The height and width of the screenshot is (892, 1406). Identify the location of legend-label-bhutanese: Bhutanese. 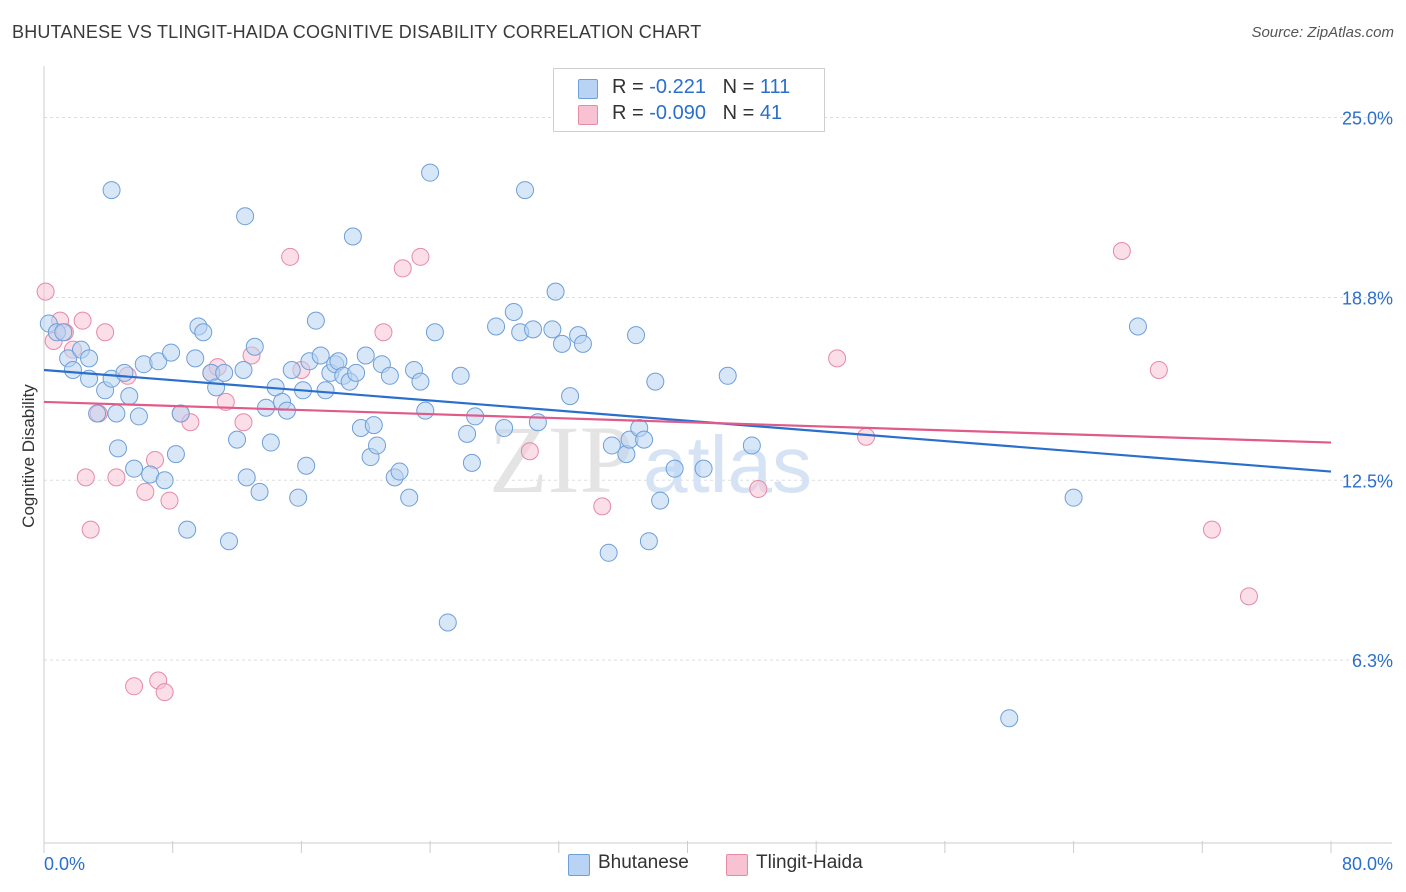
(643, 862).